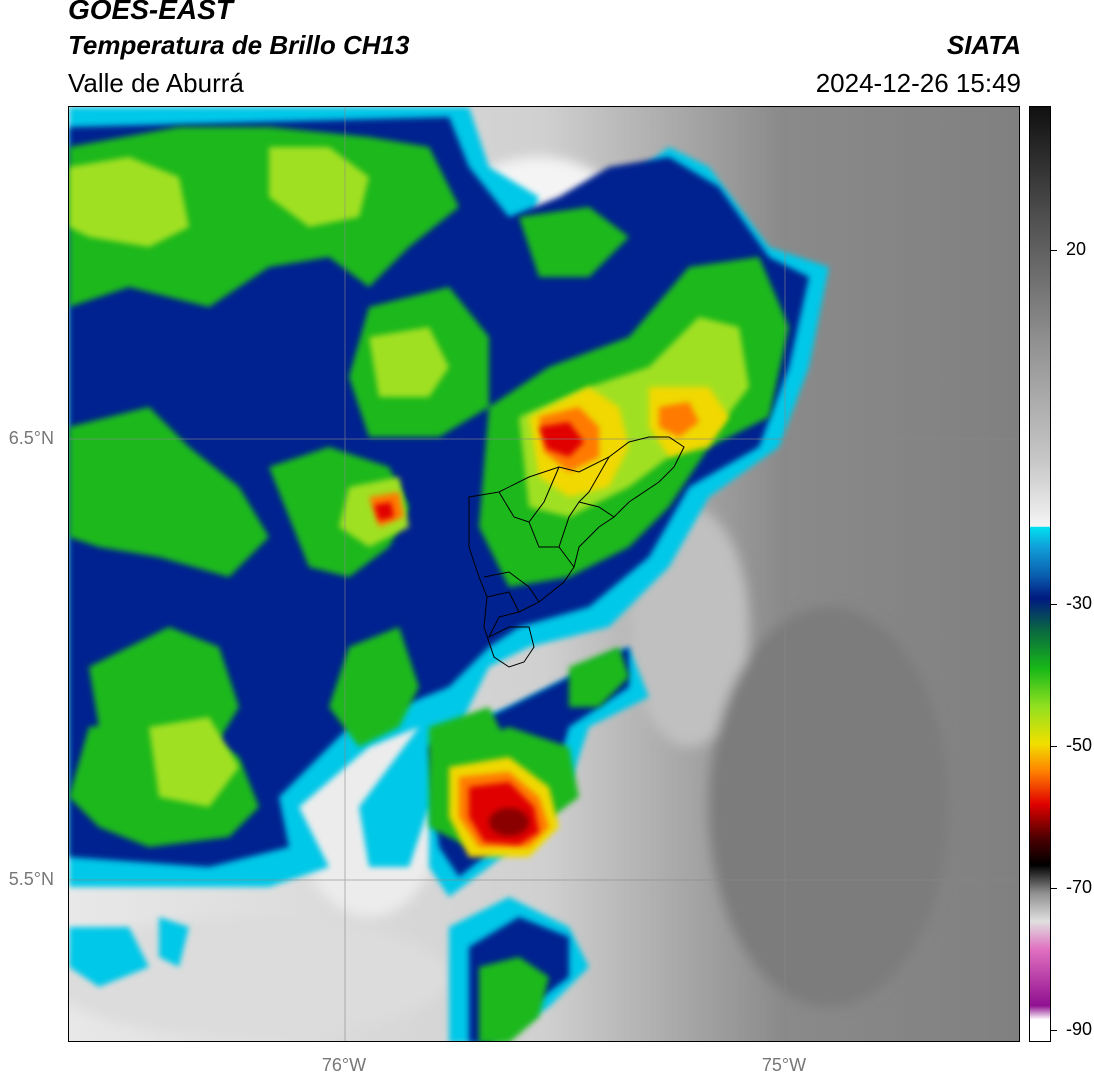 This screenshot has width=1094, height=1078. Describe the element at coordinates (31, 438) in the screenshot. I see `lat-label-6-5: 6.5°N` at that location.